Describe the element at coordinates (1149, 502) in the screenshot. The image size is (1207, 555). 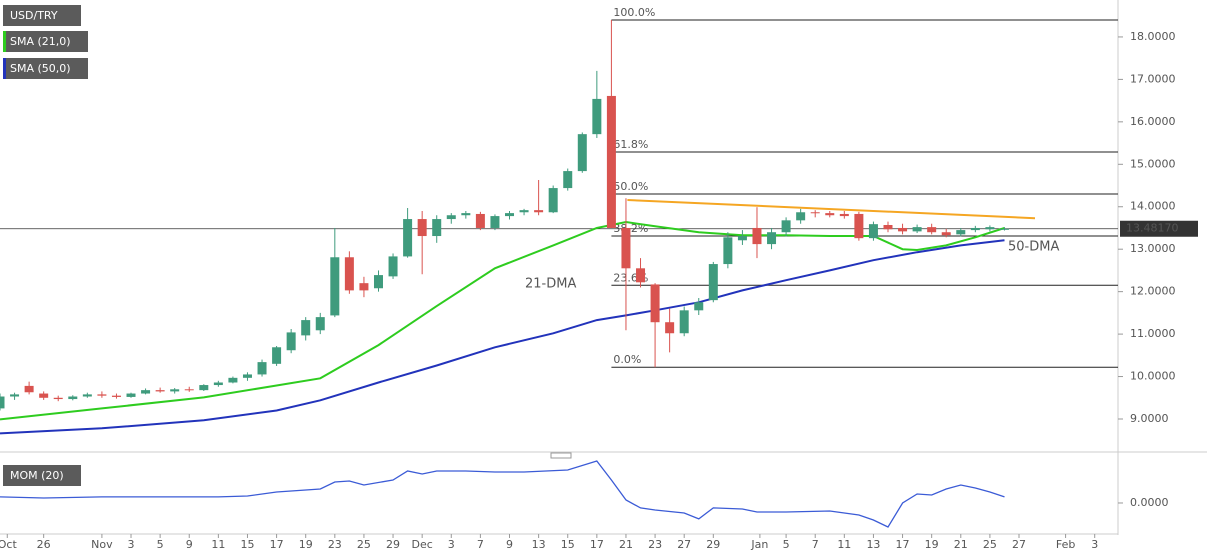
I see `y-tick-label: 0.0000` at that location.